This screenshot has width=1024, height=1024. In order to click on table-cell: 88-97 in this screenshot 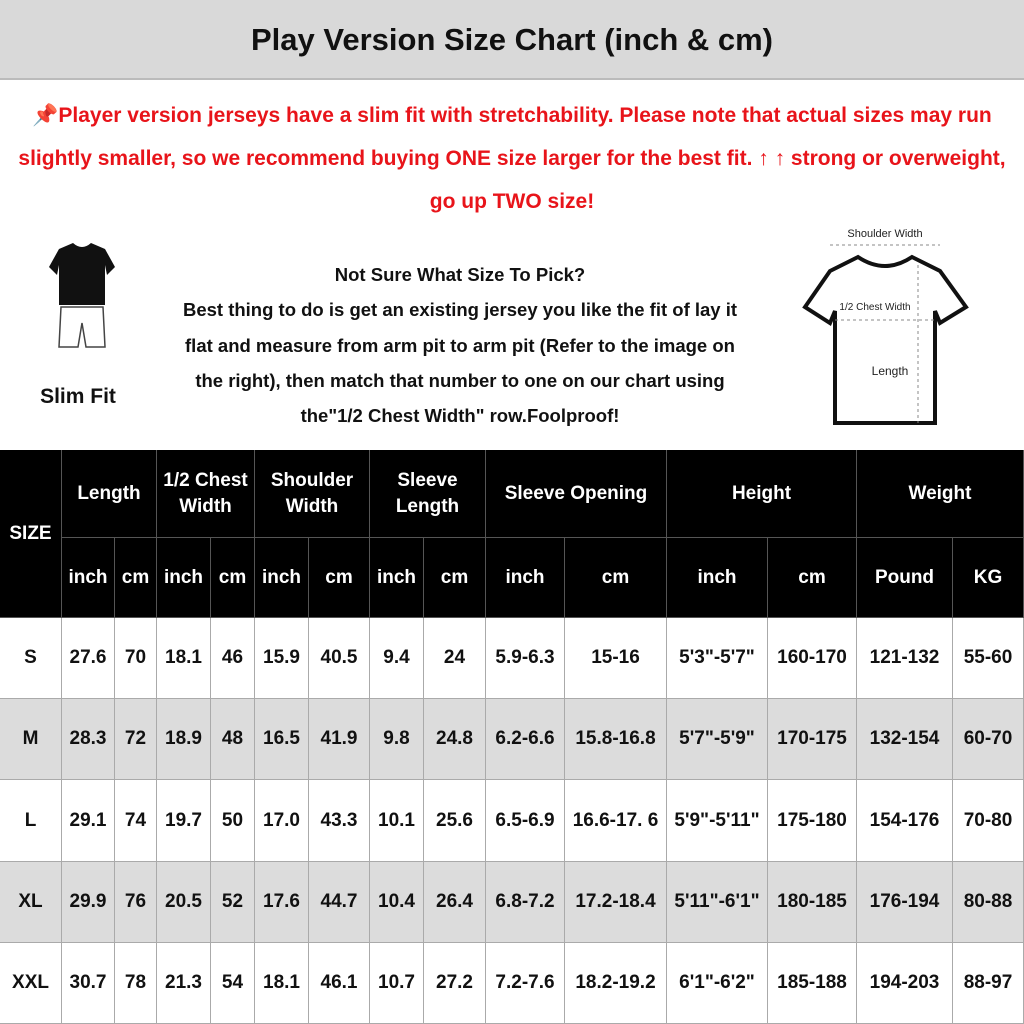, I will do `click(988, 983)`.